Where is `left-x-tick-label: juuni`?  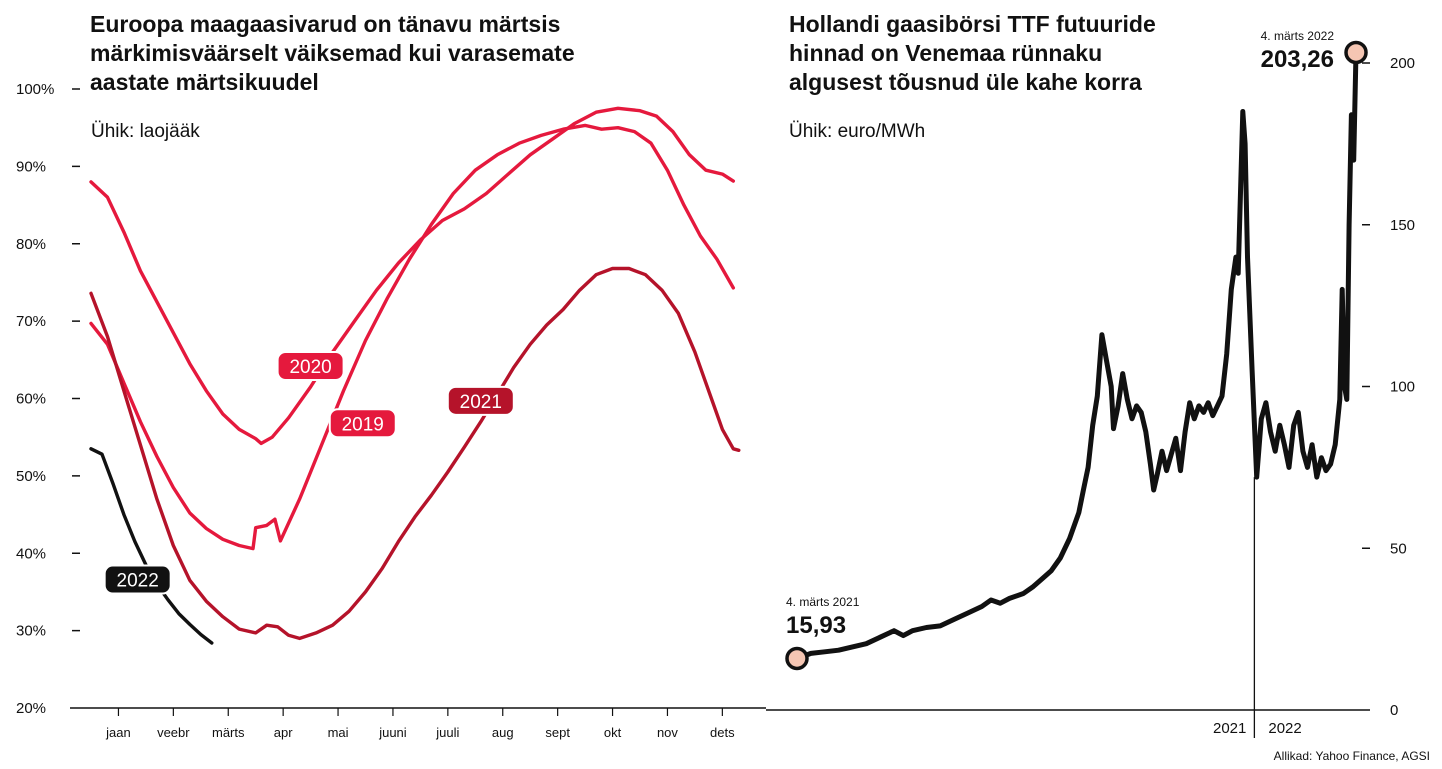 left-x-tick-label: juuni is located at coordinates (392, 732).